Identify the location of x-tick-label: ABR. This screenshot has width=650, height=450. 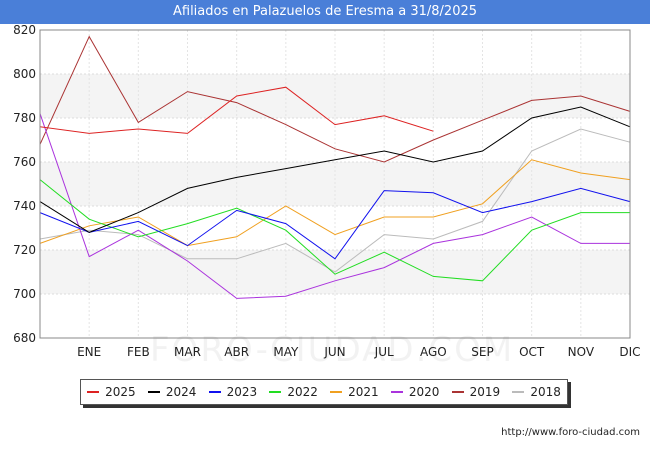
(236, 352).